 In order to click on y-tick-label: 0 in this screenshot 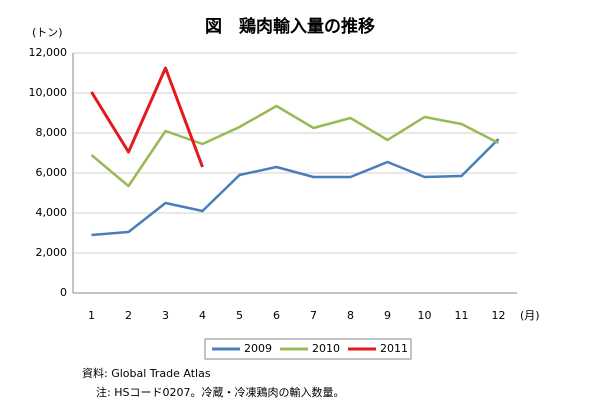, I will do `click(63, 292)`.